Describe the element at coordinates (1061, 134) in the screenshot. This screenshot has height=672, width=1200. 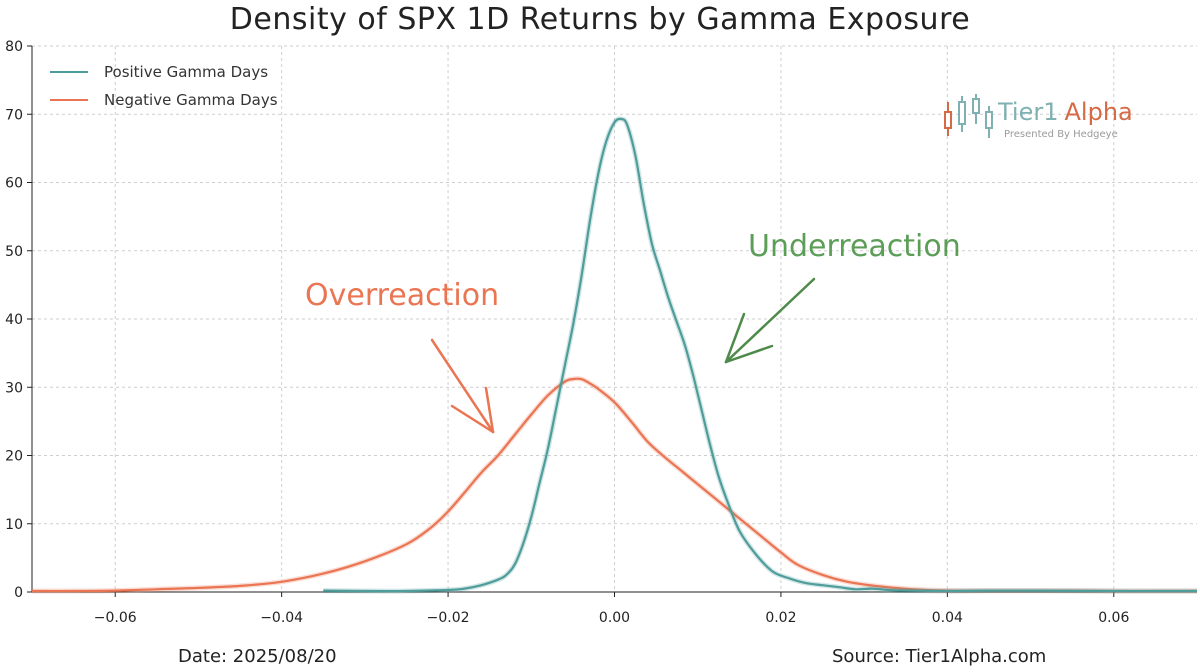
I see `brand-tagline: Presented By Hedgeye` at that location.